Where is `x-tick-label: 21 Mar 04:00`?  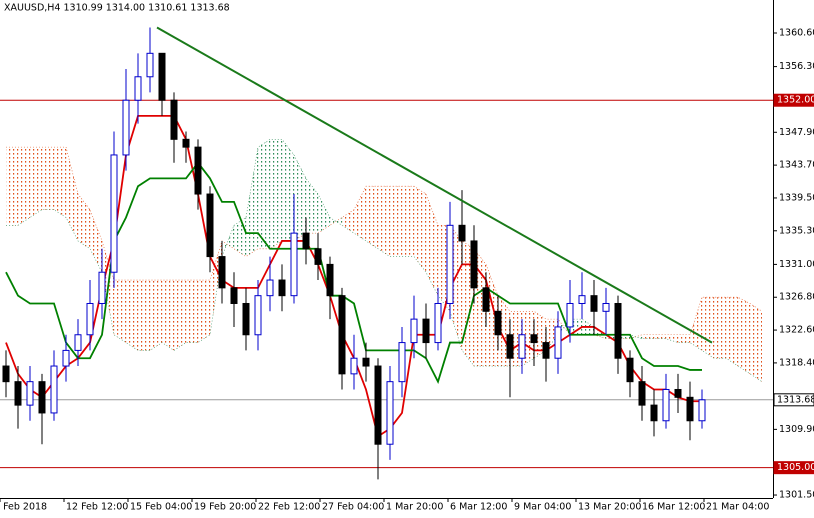 x-tick-label: 21 Mar 04:00 is located at coordinates (737, 507).